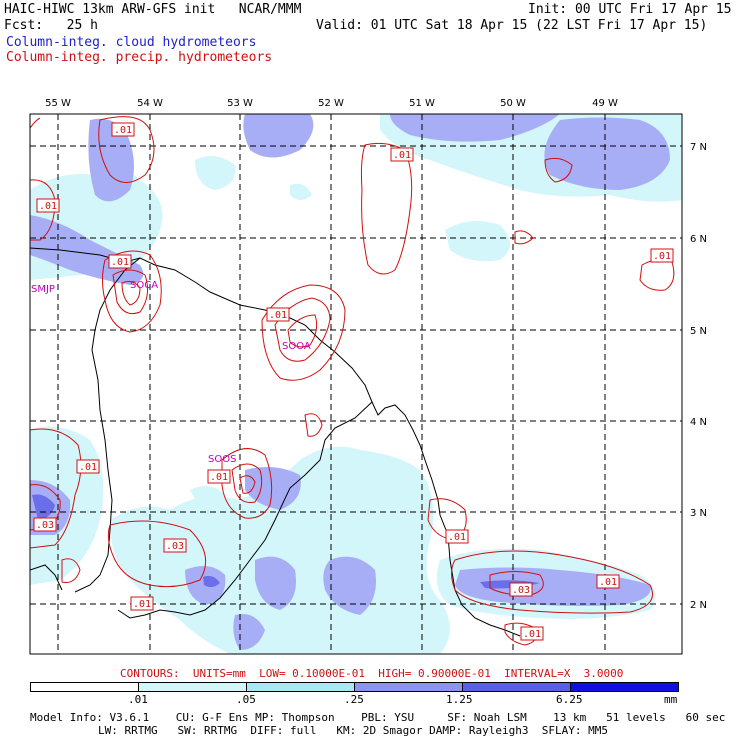 Image resolution: width=740 pixels, height=740 pixels. Describe the element at coordinates (43, 289) in the screenshot. I see `station-label: SMJP` at that location.